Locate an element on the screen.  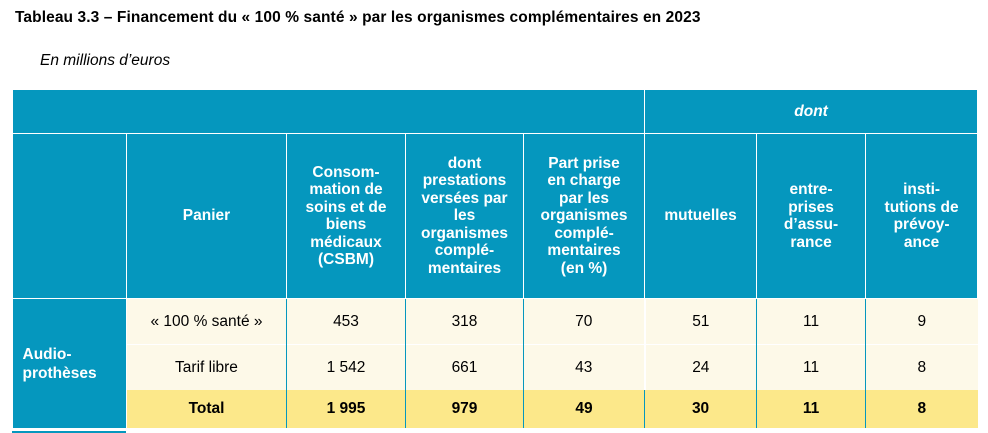
cell-panier: Tarif libre is located at coordinates (206, 367).